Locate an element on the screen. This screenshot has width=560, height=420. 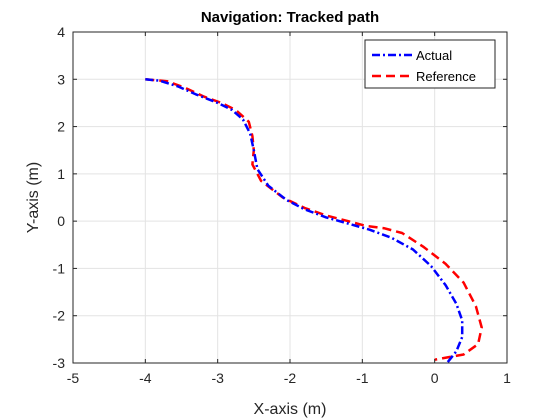
y-tick-label: 4 is located at coordinates (61, 32).